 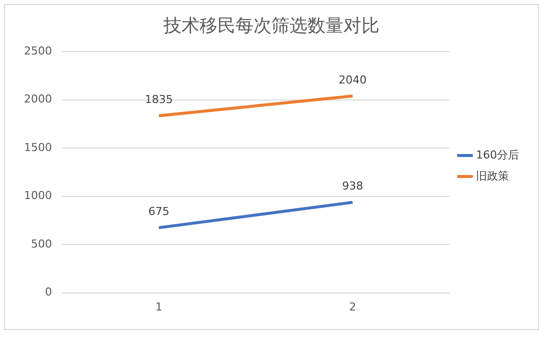 What do you see at coordinates (38, 147) in the screenshot?
I see `y-tick-label: 1500` at bounding box center [38, 147].